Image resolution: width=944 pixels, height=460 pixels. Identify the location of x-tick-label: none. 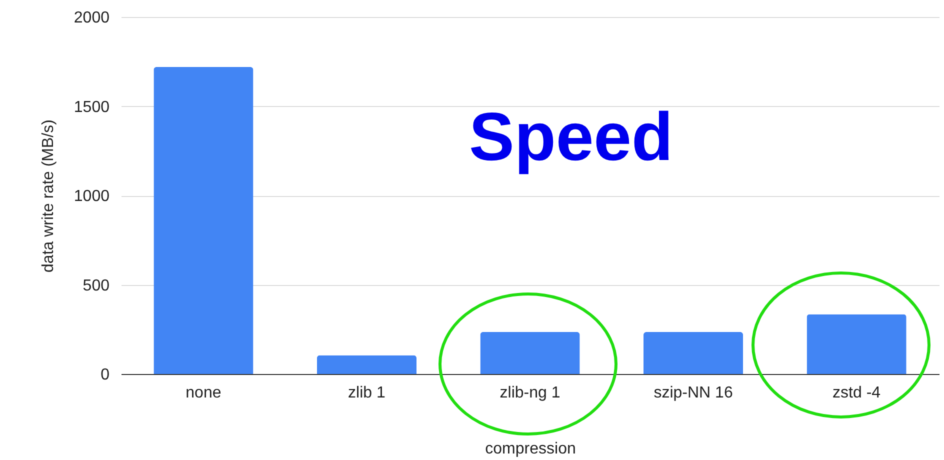
(204, 393).